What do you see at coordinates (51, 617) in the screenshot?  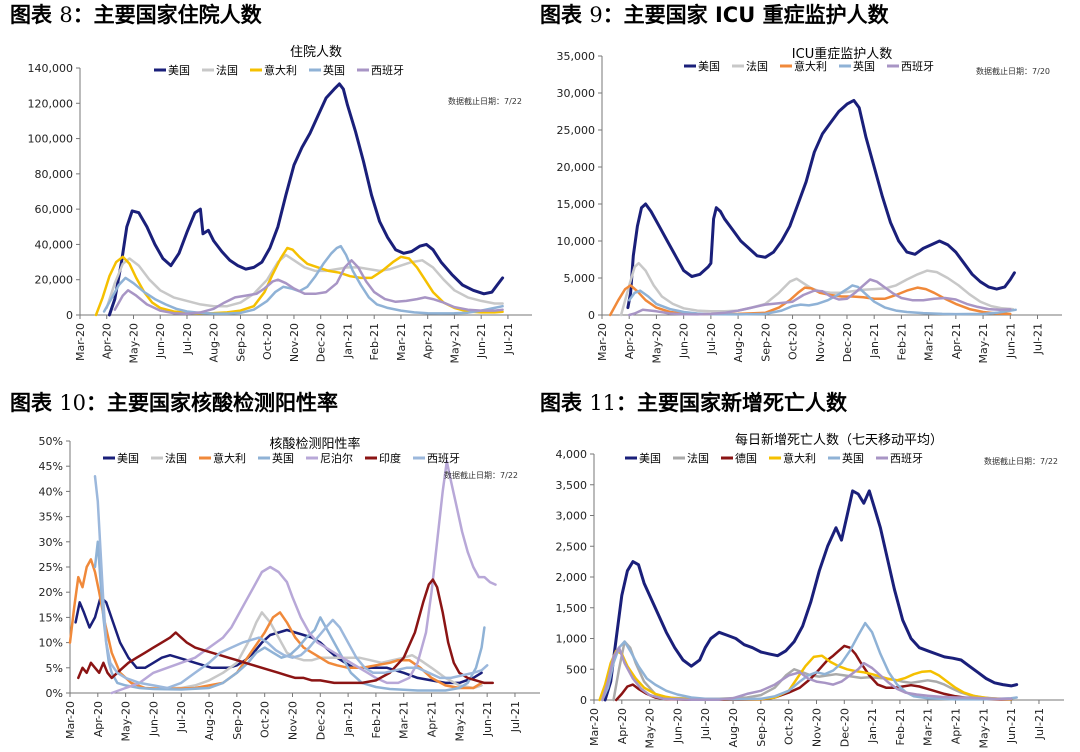 I see `y-tick-label: 15%` at bounding box center [51, 617].